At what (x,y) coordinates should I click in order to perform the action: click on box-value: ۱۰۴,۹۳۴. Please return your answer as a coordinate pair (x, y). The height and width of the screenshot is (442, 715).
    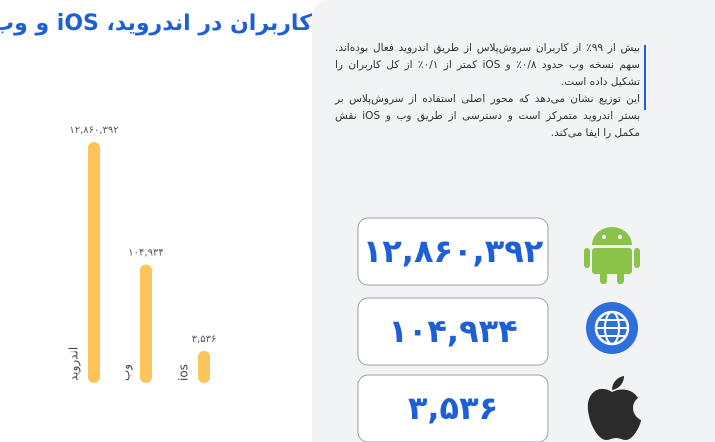
    Looking at the image, I should click on (452, 331).